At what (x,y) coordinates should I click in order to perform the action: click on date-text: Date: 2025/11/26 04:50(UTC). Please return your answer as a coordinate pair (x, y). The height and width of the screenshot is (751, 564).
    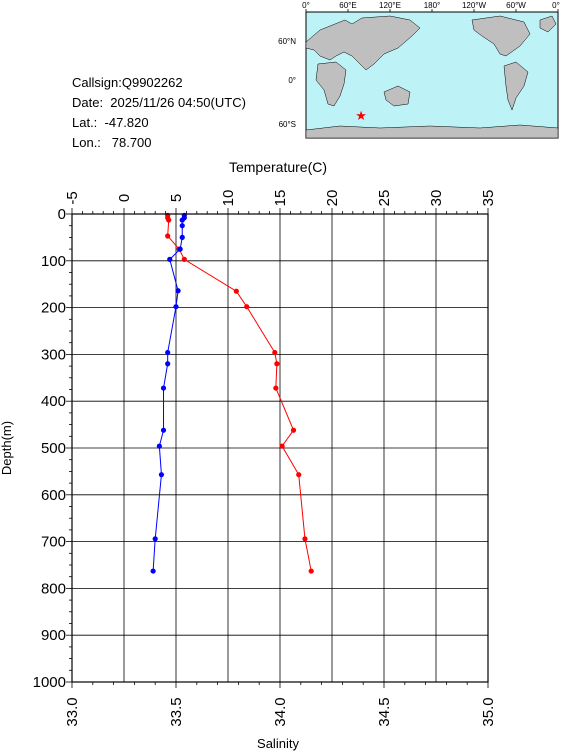
    Looking at the image, I should click on (159, 102).